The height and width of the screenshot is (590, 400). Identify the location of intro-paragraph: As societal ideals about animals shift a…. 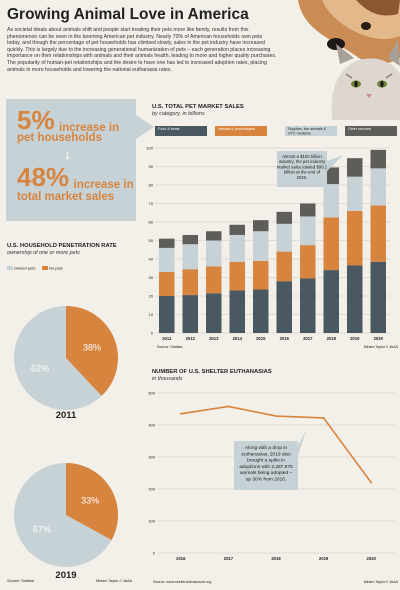
(142, 50).